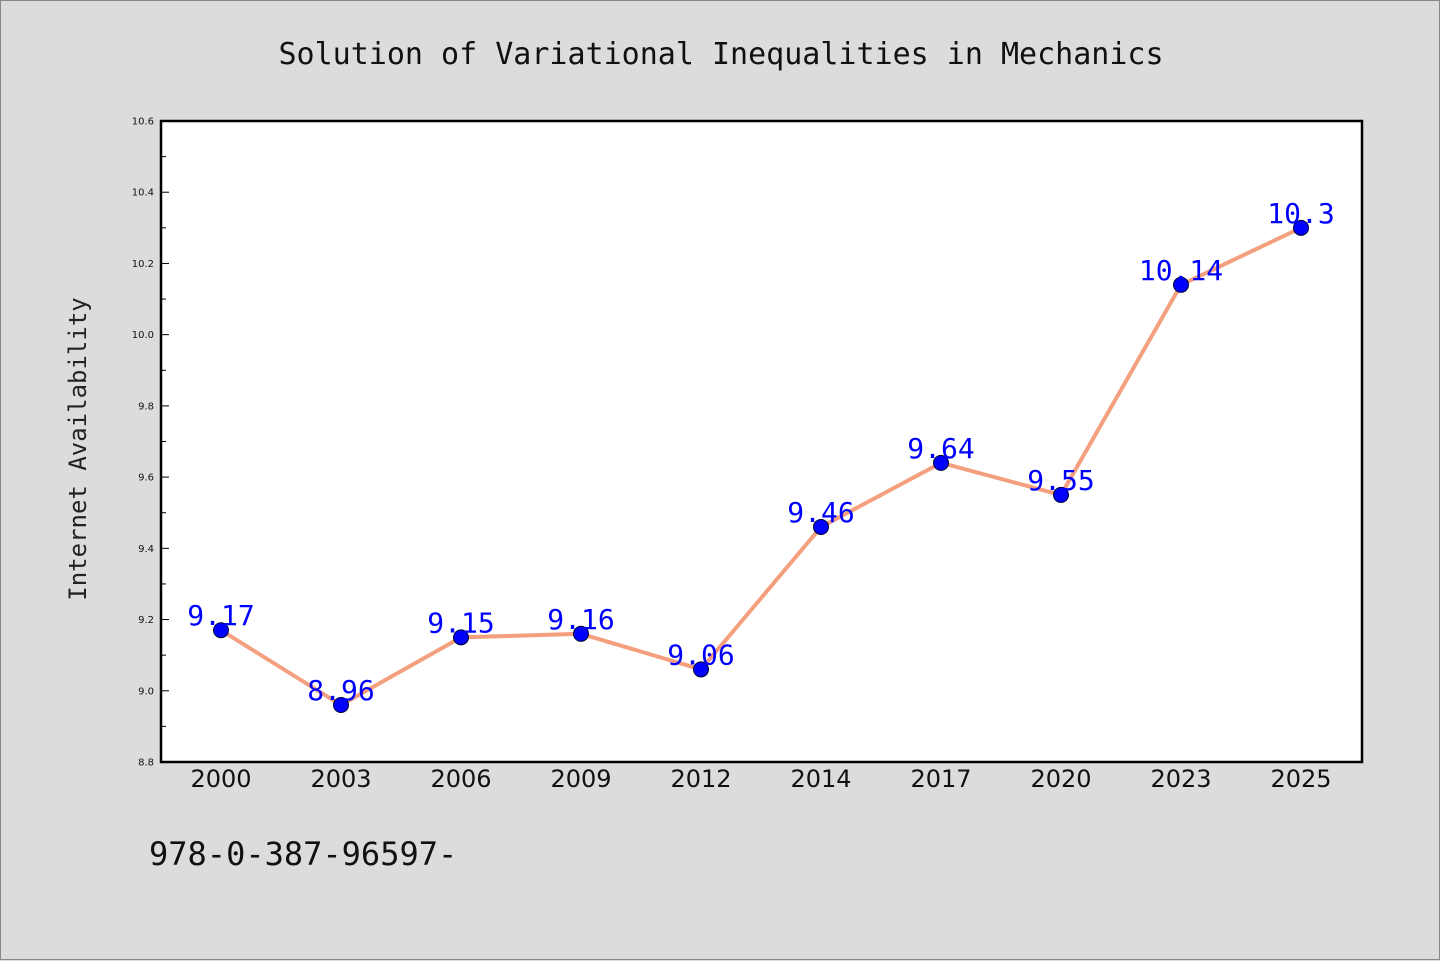  Describe the element at coordinates (1060, 480) in the screenshot. I see `data-label: 9.55` at that location.